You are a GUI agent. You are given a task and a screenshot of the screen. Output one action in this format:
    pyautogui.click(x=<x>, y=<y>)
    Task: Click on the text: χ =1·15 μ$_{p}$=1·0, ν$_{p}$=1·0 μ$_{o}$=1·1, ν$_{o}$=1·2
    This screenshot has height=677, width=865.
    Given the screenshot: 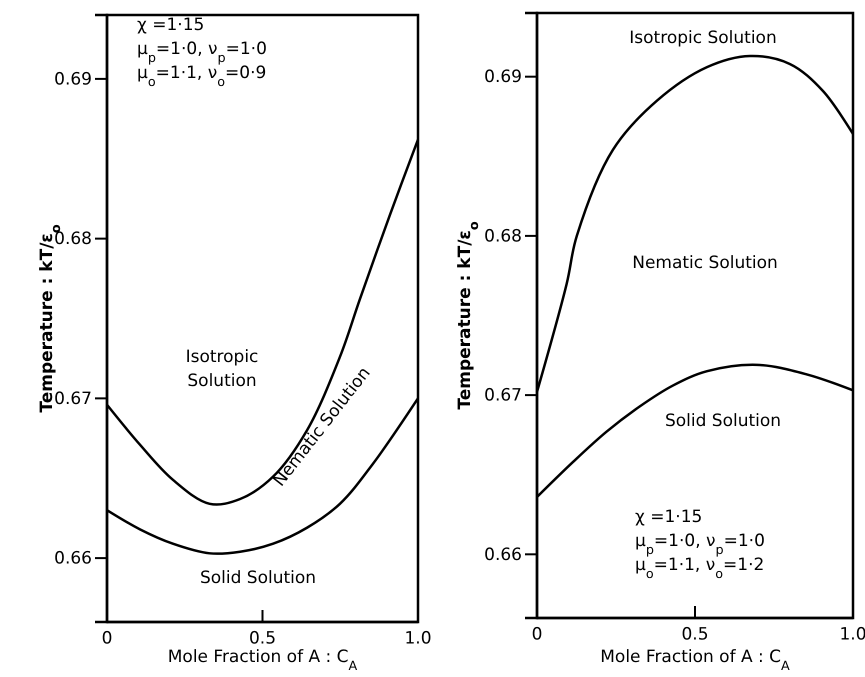 What is the action you would take?
    pyautogui.click(x=700, y=544)
    